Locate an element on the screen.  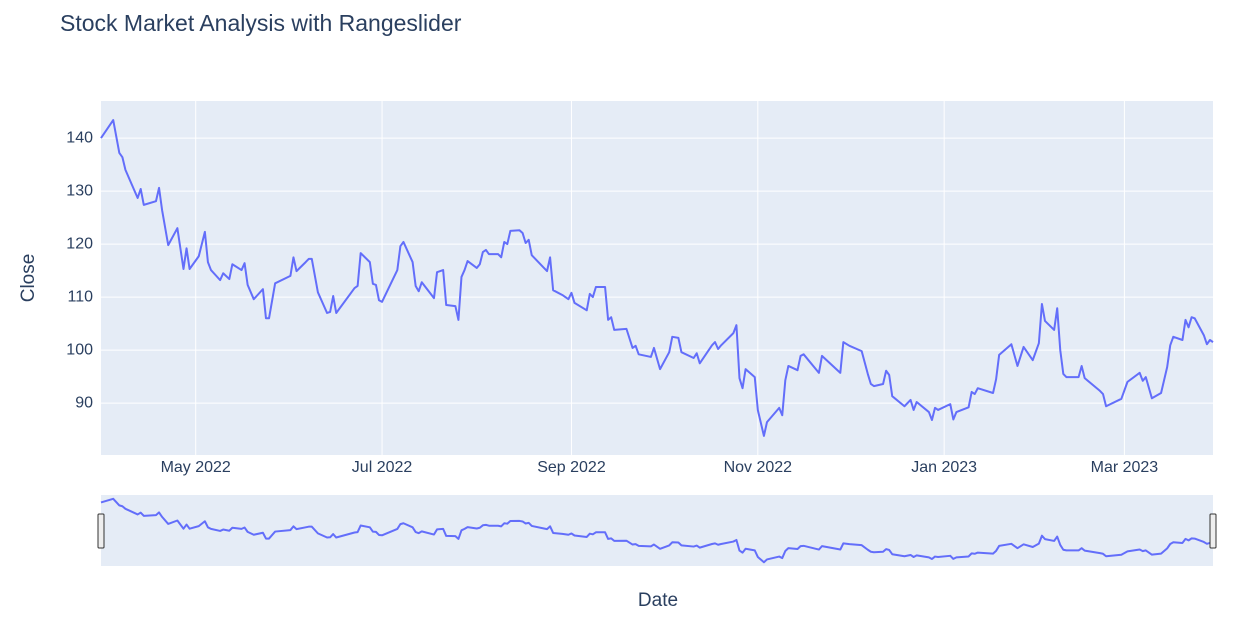
chart-title: Stock Market Analysis with Rangeslider is located at coordinates (261, 23).